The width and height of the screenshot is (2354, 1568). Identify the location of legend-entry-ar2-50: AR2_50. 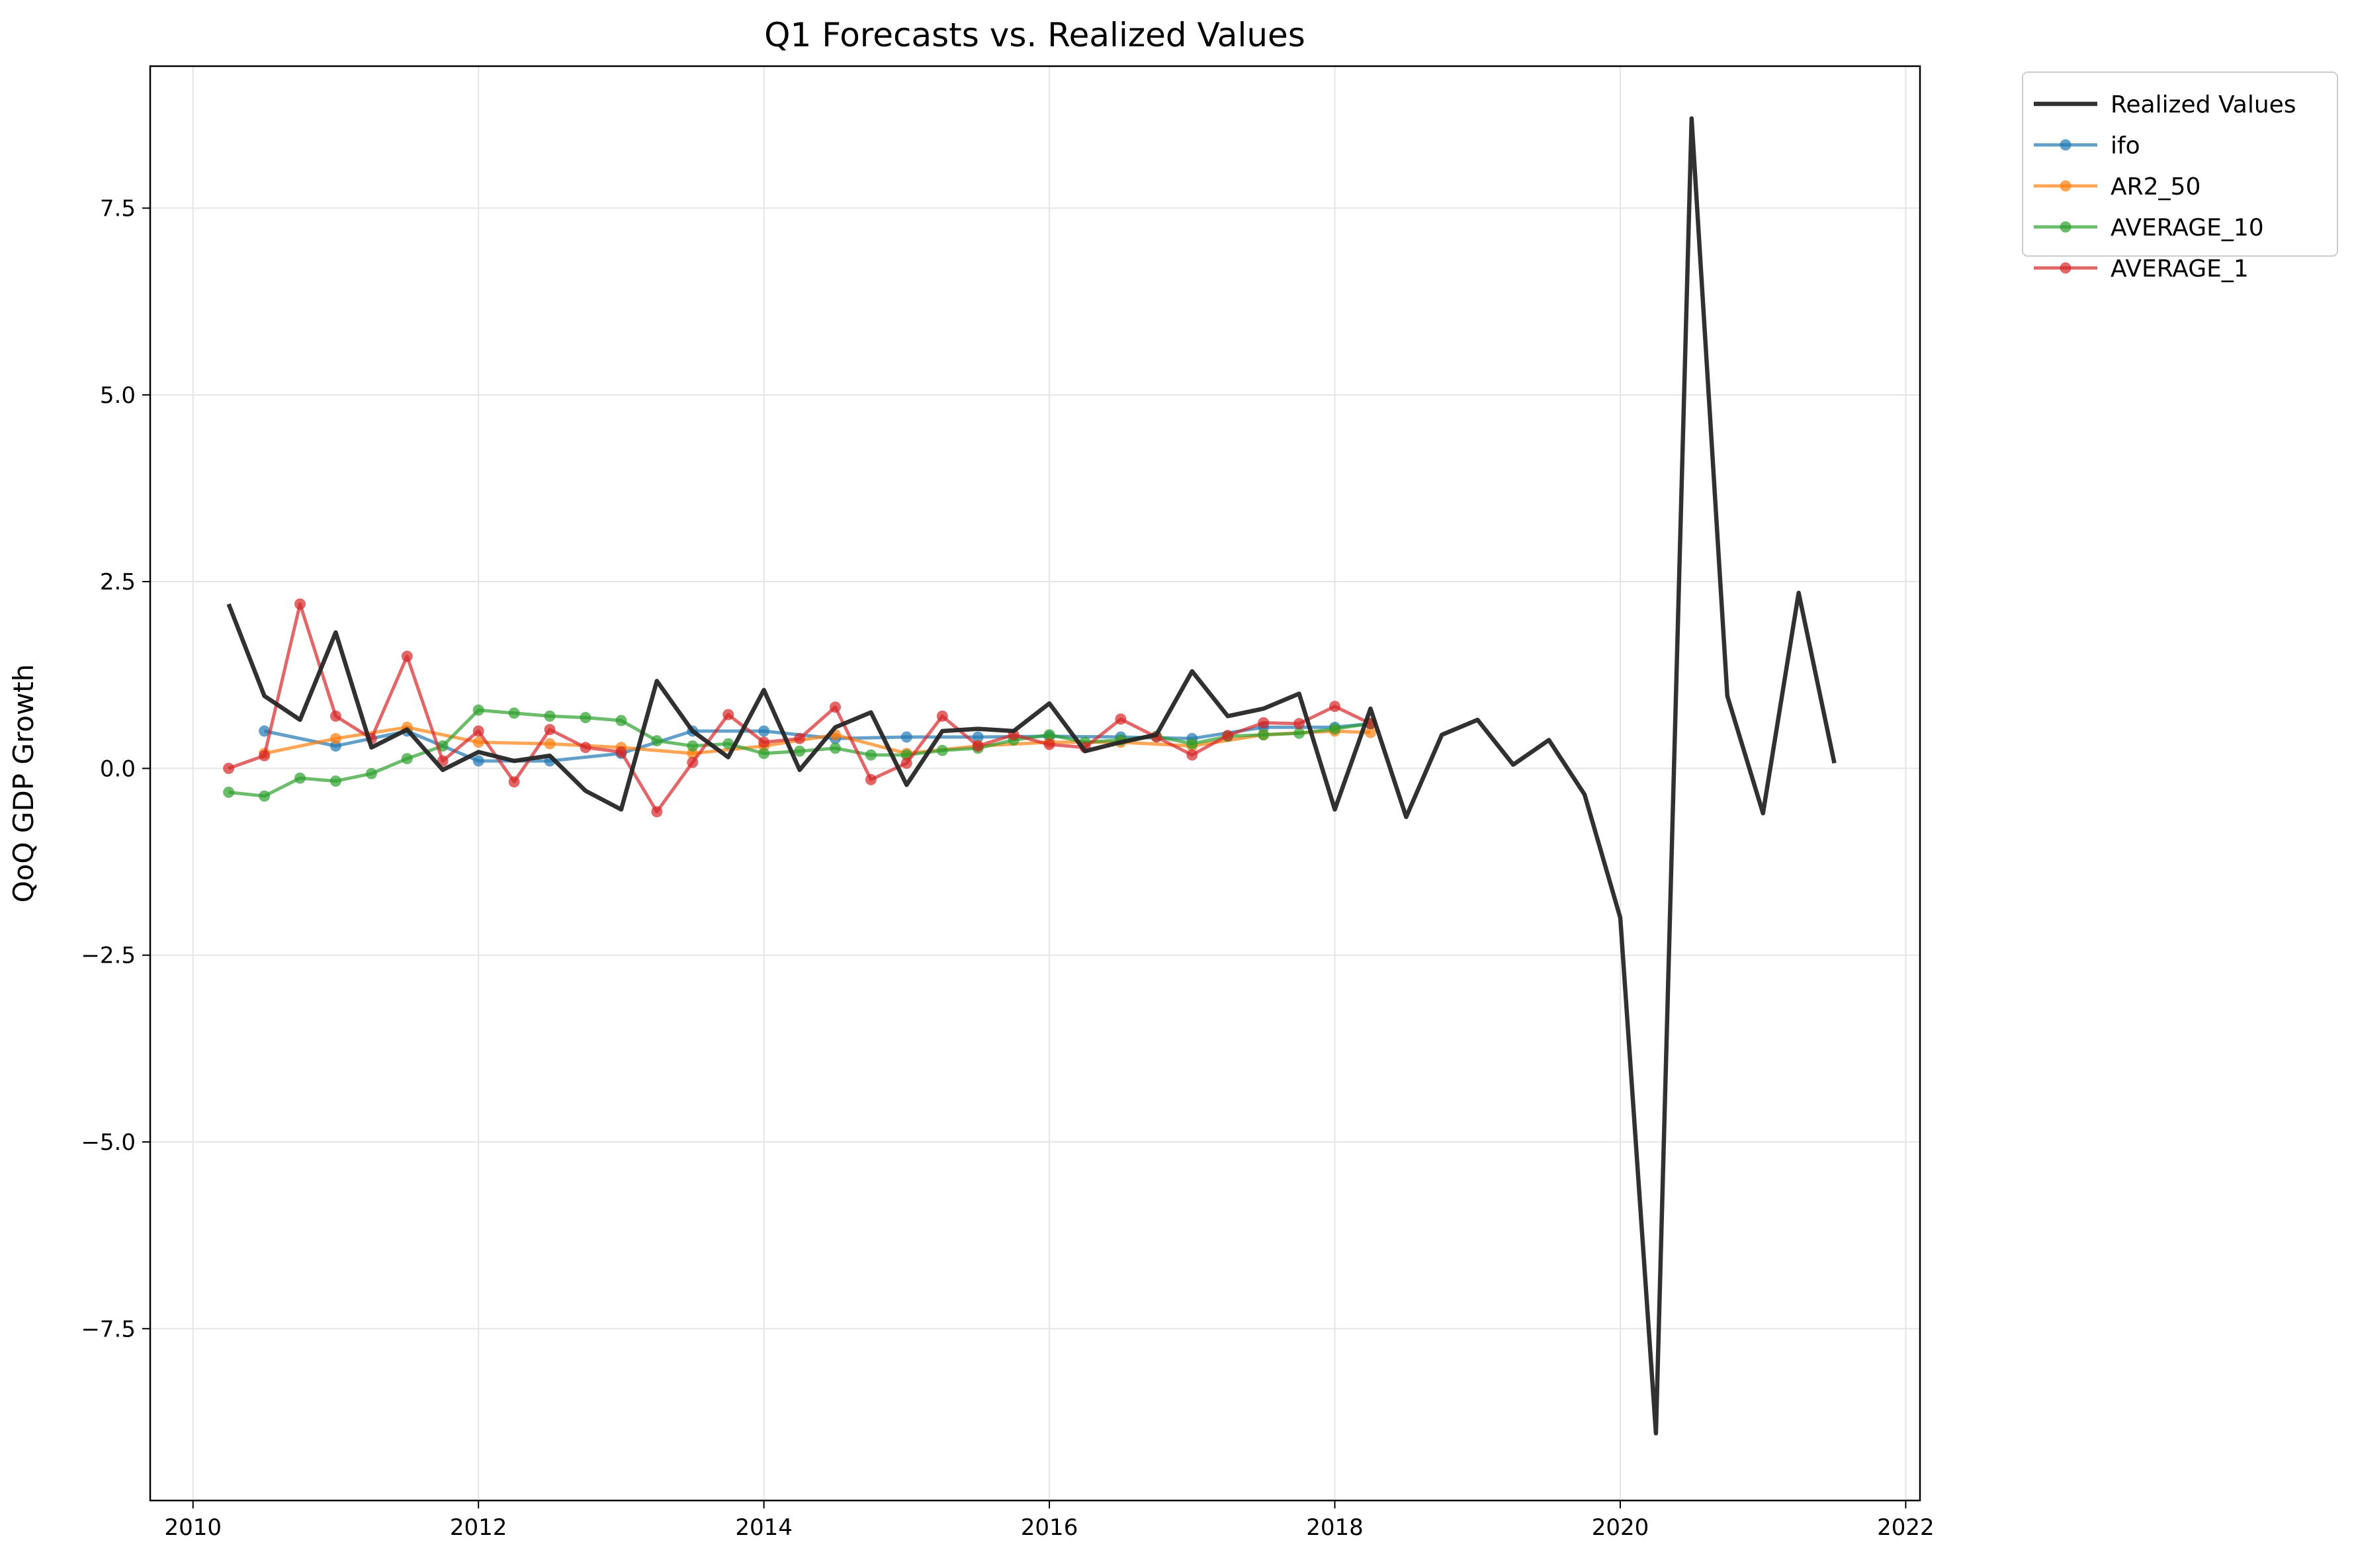
(2117, 187).